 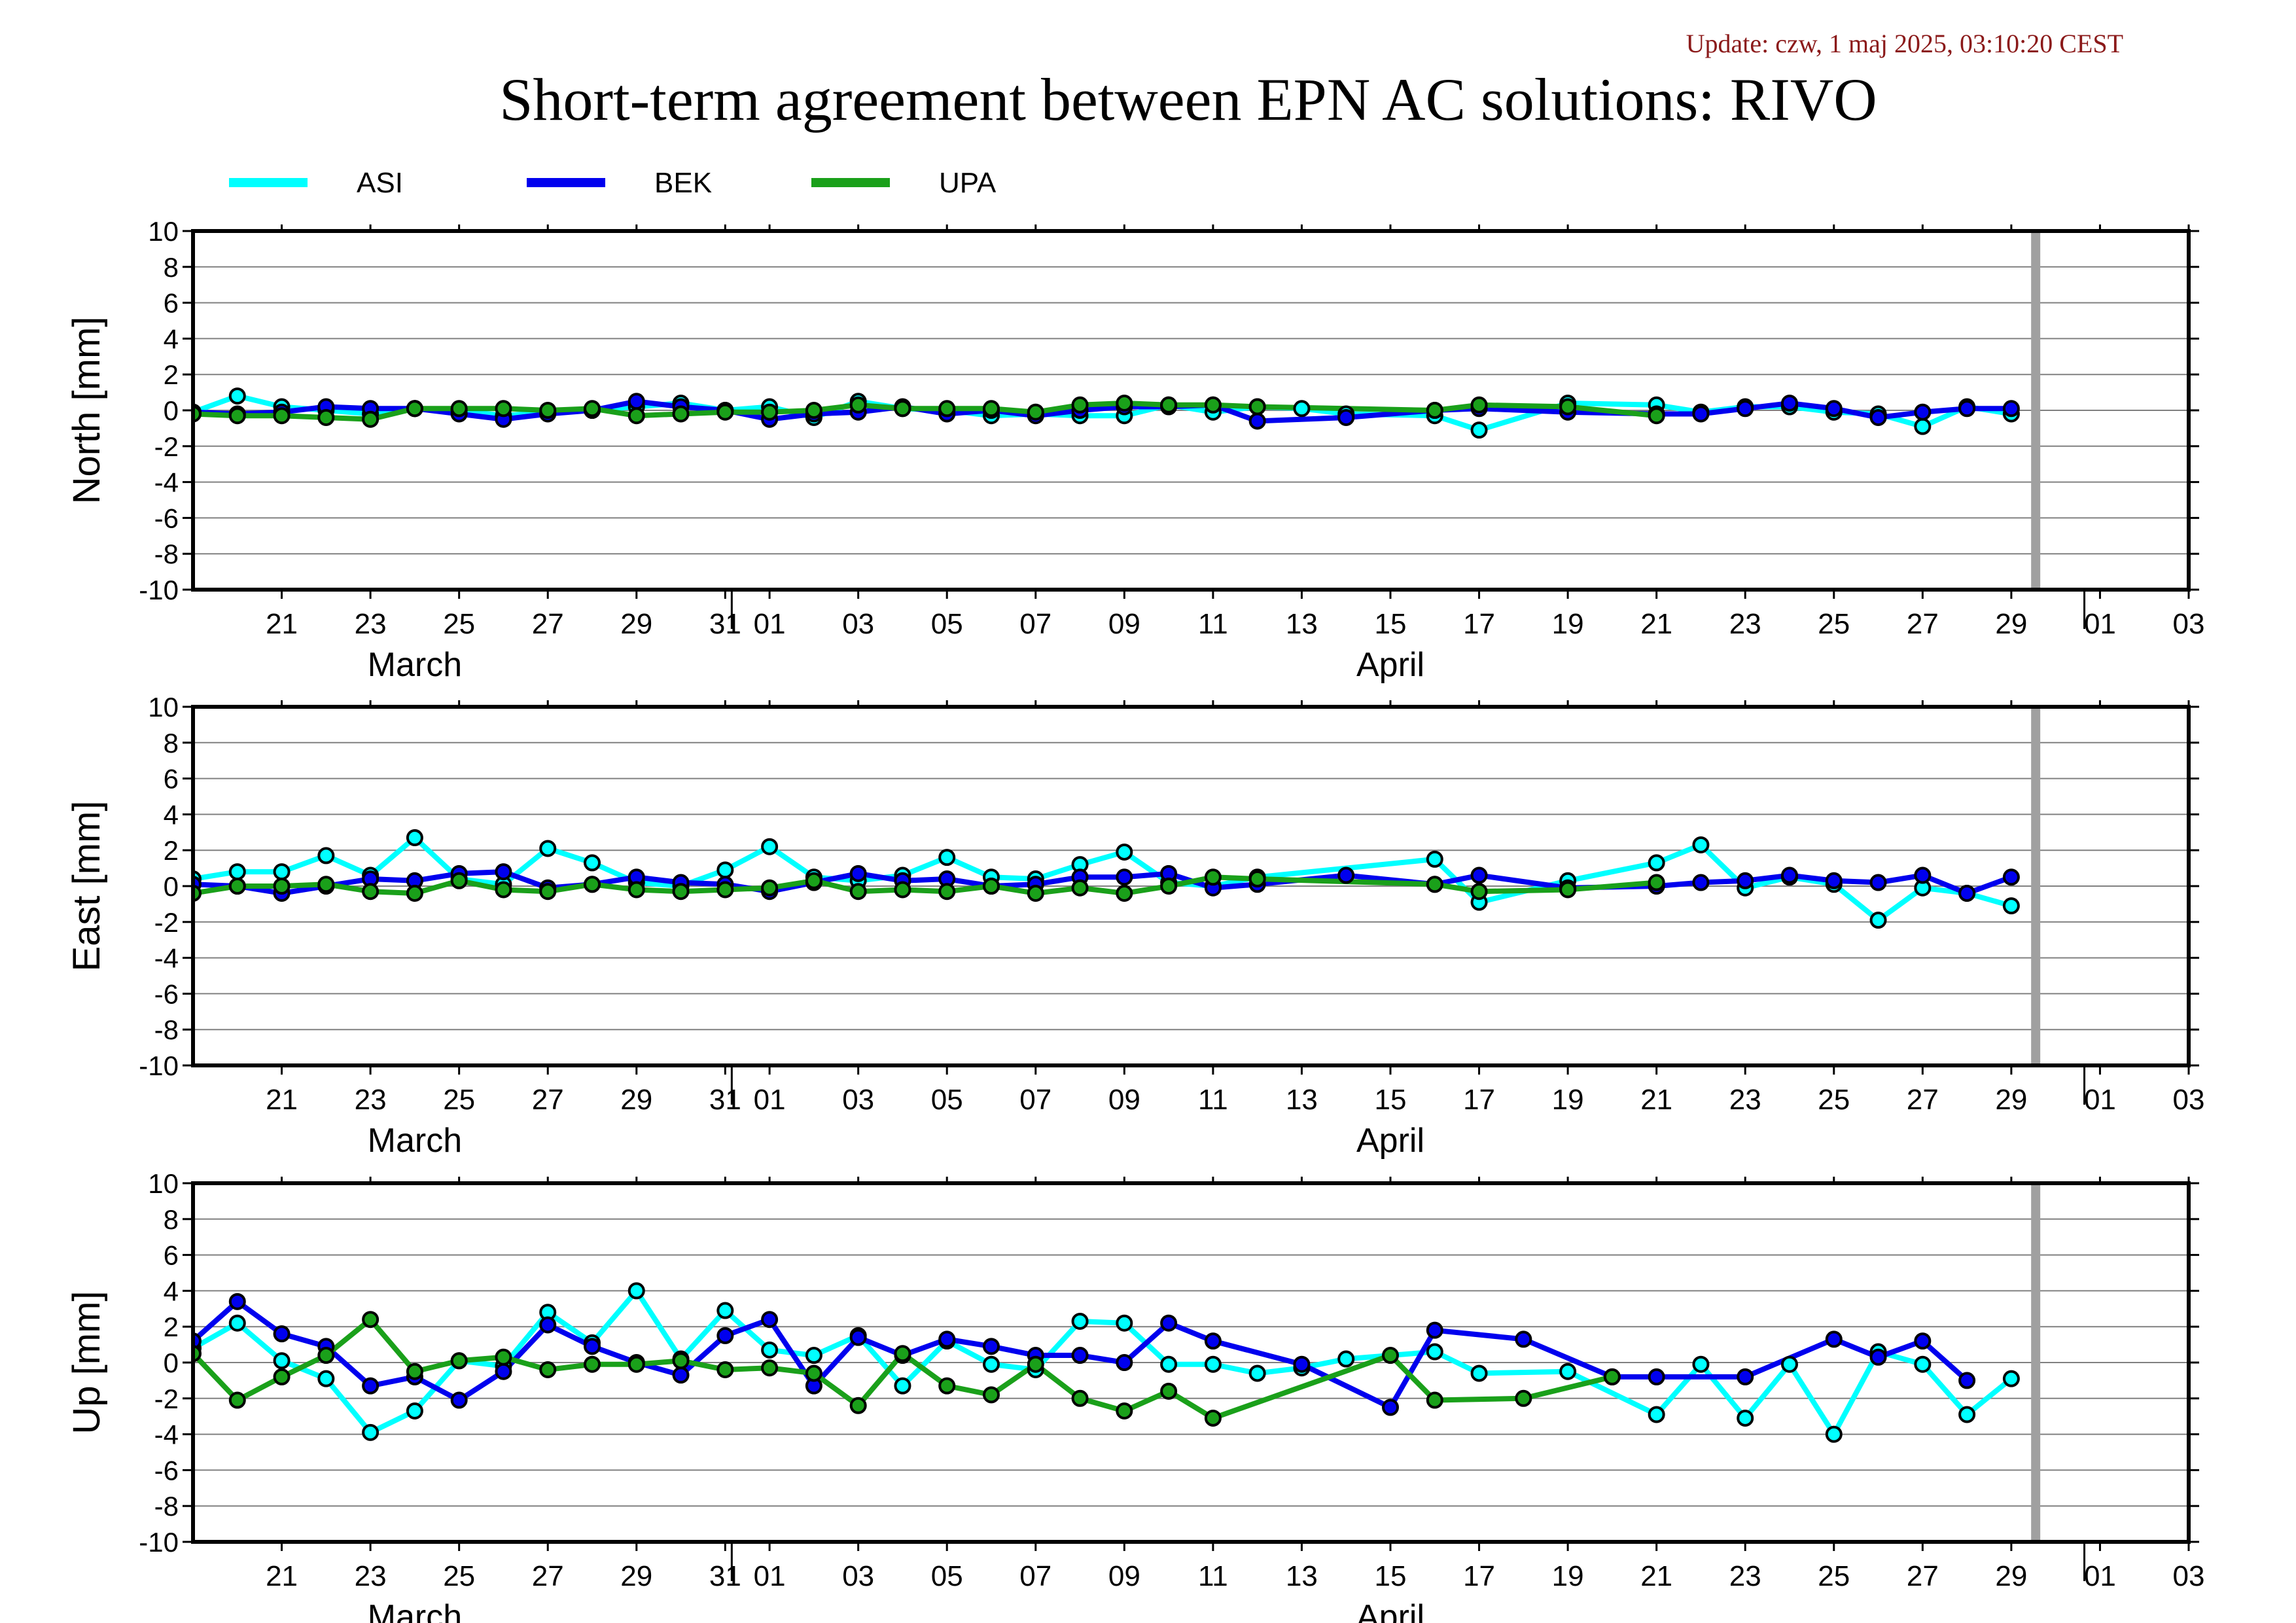 I want to click on x-tick-label: 17, so click(x=1479, y=624).